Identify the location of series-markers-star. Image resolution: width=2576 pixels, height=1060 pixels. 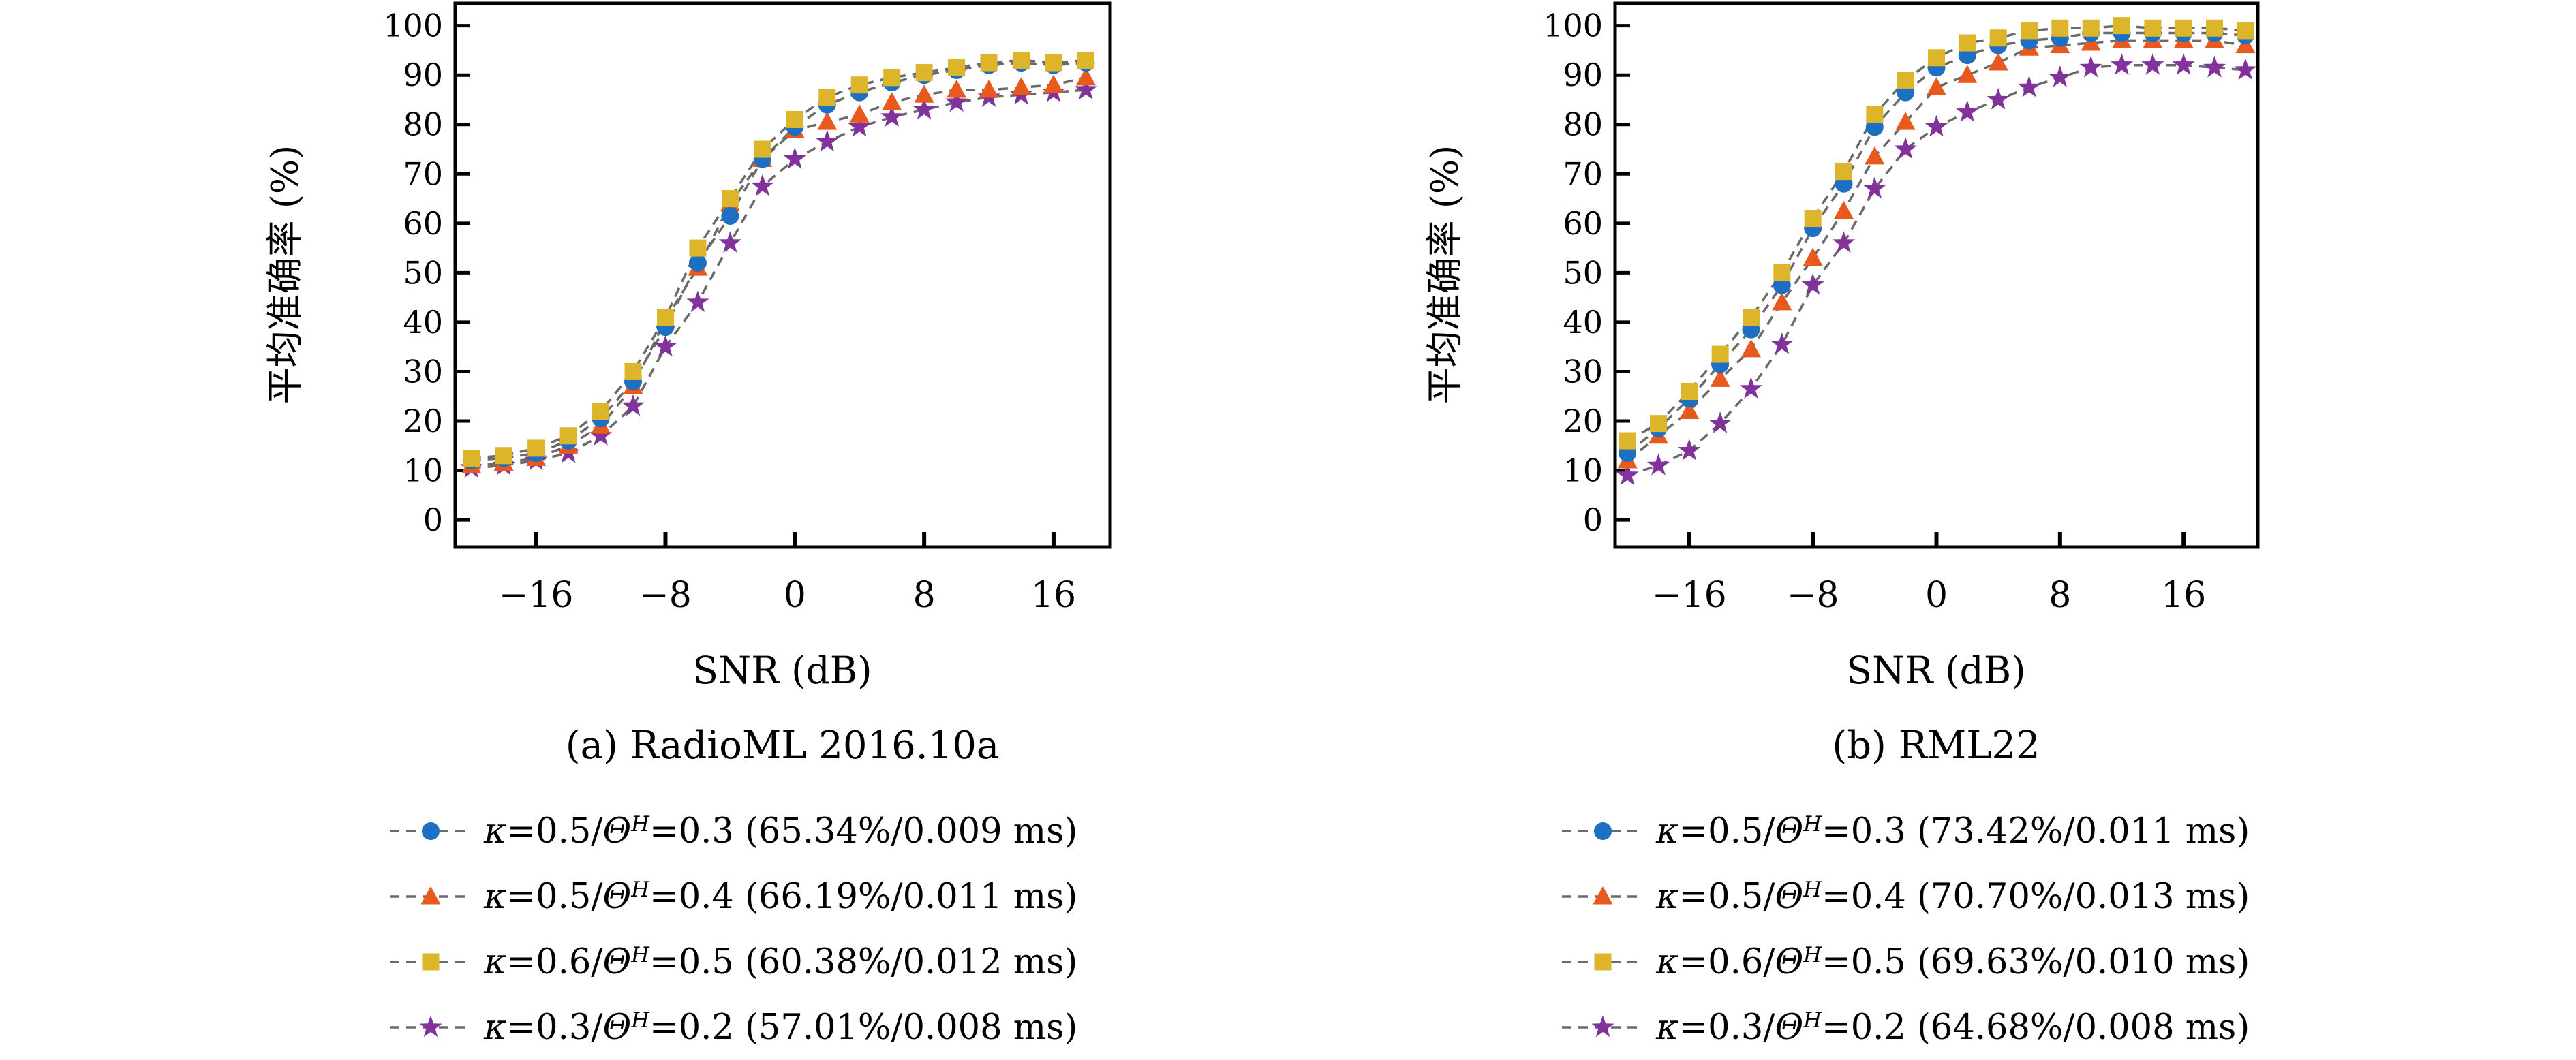
(1937, 269).